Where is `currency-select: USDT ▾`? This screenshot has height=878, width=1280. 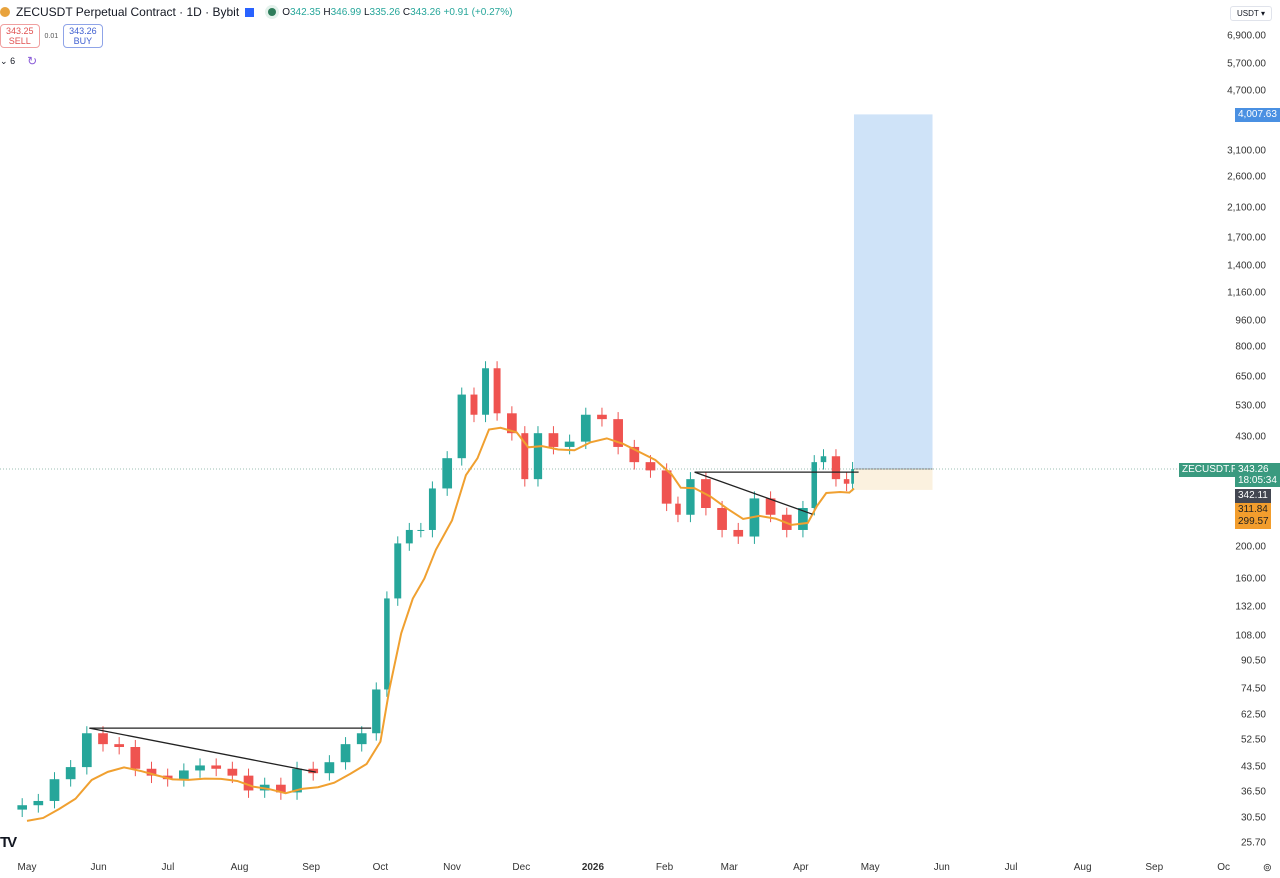
currency-select: USDT ▾ is located at coordinates (1251, 13).